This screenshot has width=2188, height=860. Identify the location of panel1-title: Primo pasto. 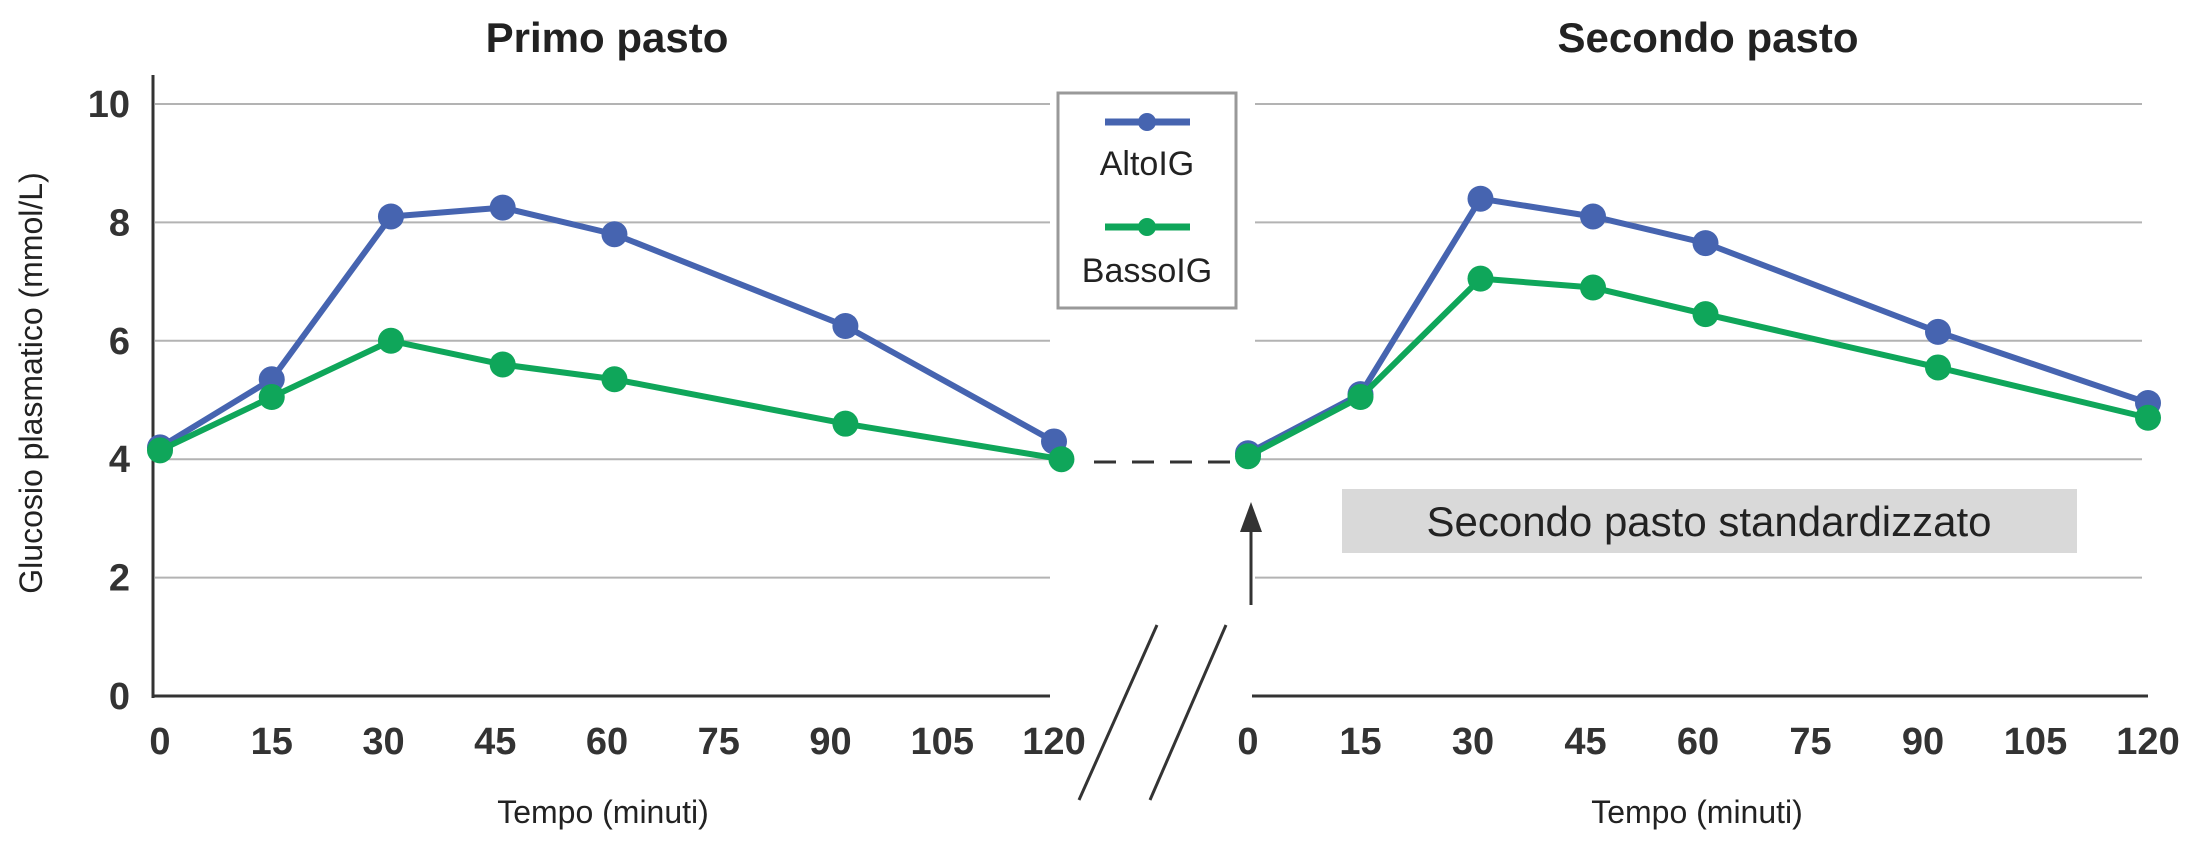
(607, 37).